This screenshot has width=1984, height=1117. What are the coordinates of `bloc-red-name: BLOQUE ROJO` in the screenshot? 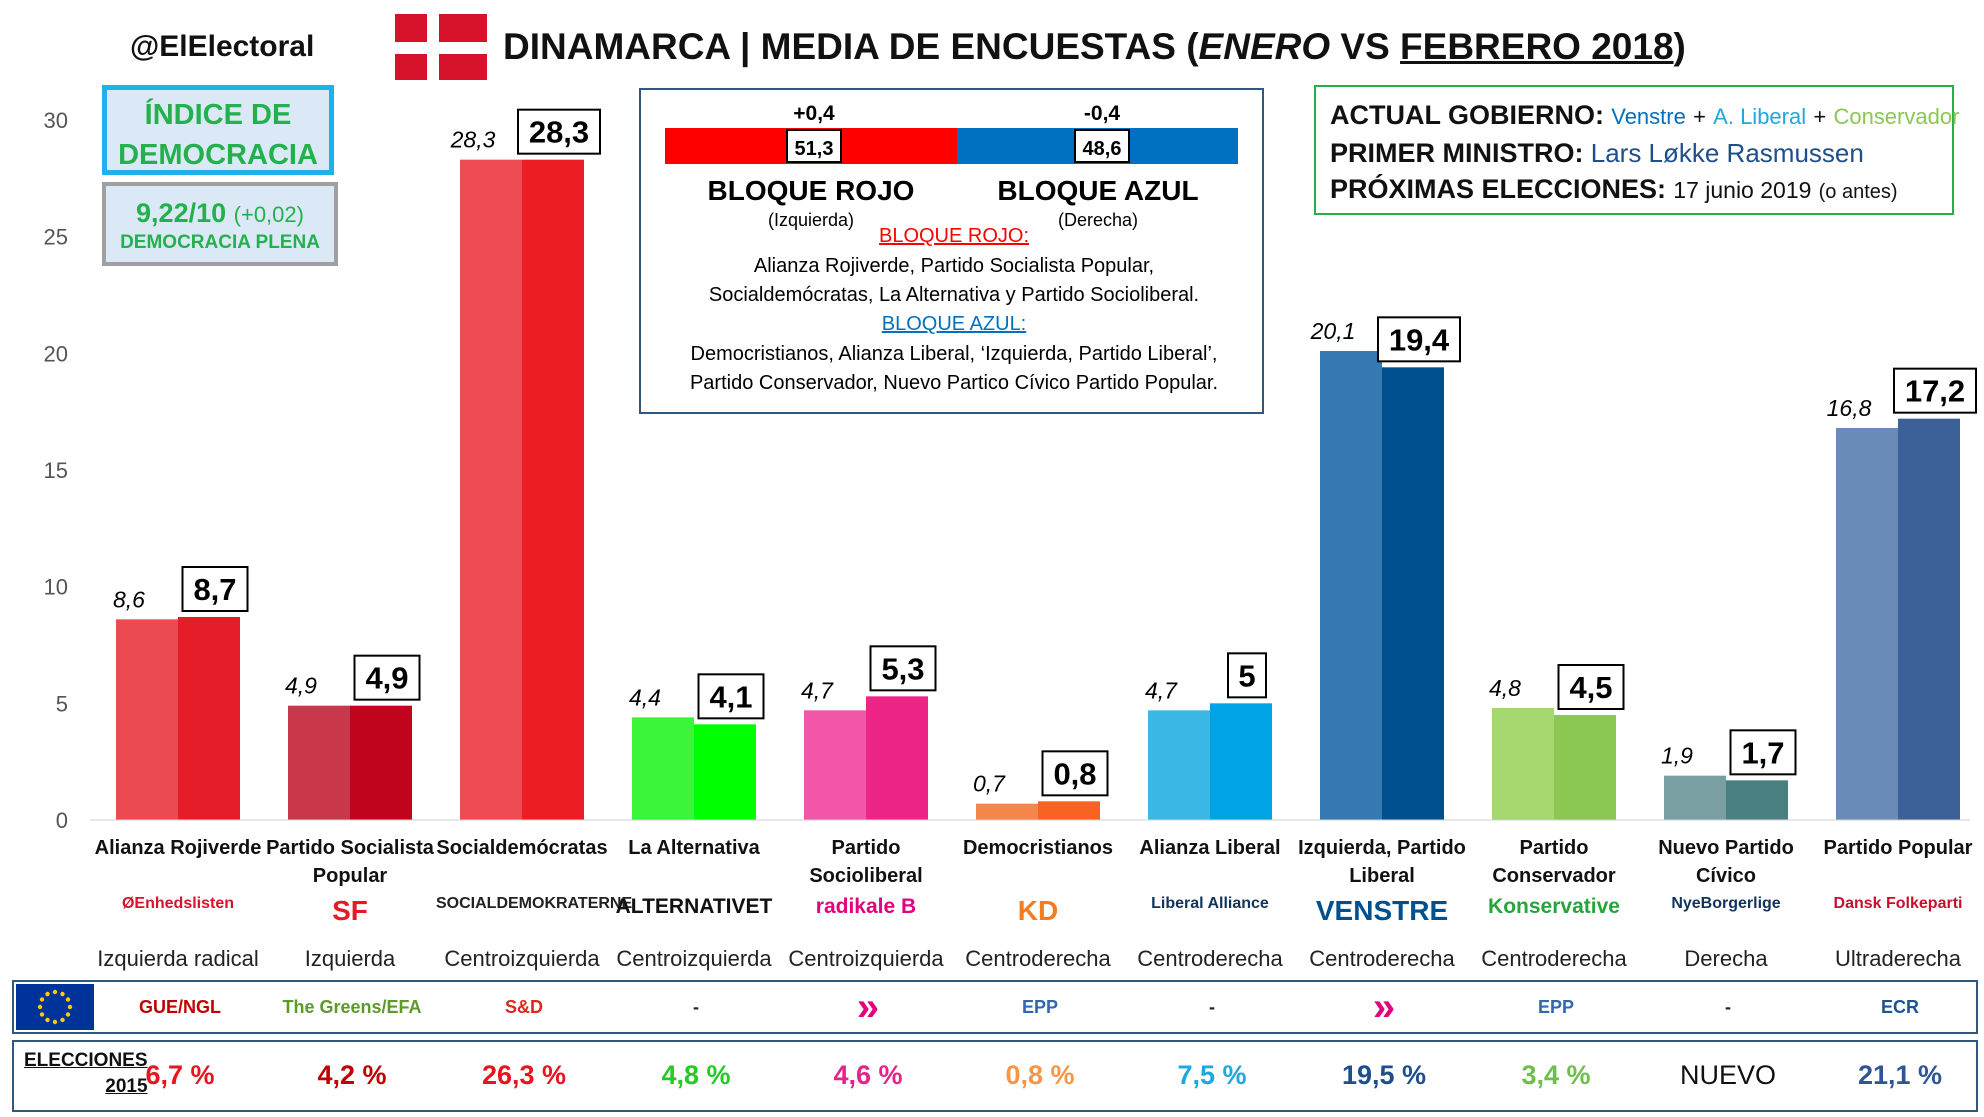 It's located at (811, 190).